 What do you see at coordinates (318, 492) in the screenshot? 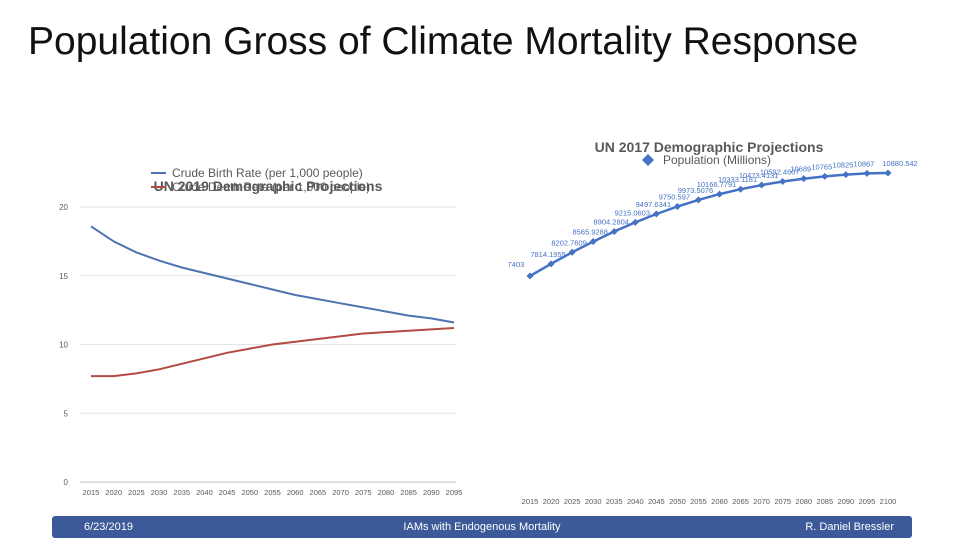
I see `left-x-tick-label: 2065` at bounding box center [318, 492].